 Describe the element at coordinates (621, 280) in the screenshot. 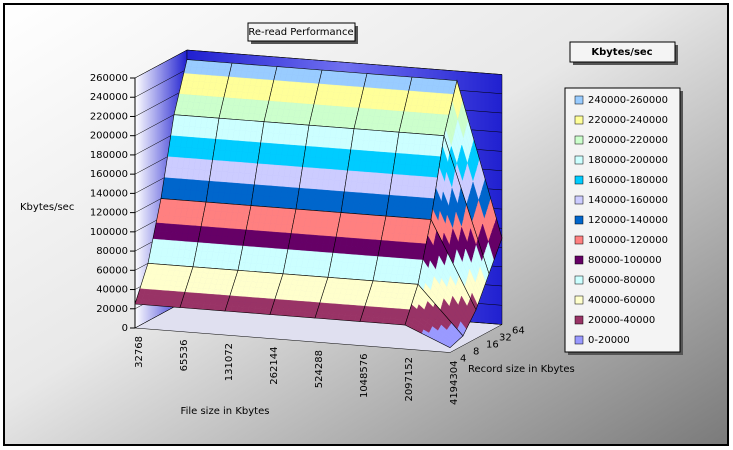

I see `legend-label: 60000-80000` at that location.